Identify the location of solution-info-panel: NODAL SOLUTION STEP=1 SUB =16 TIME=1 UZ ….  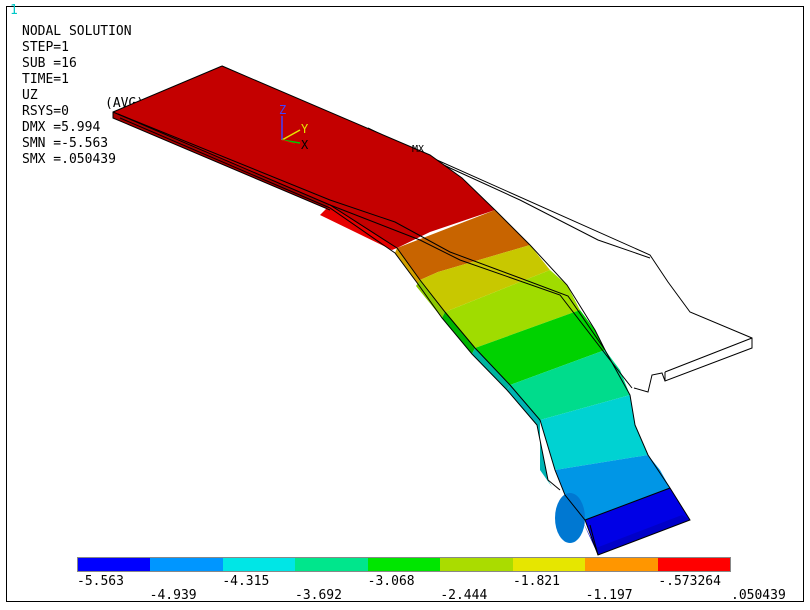
(77, 96).